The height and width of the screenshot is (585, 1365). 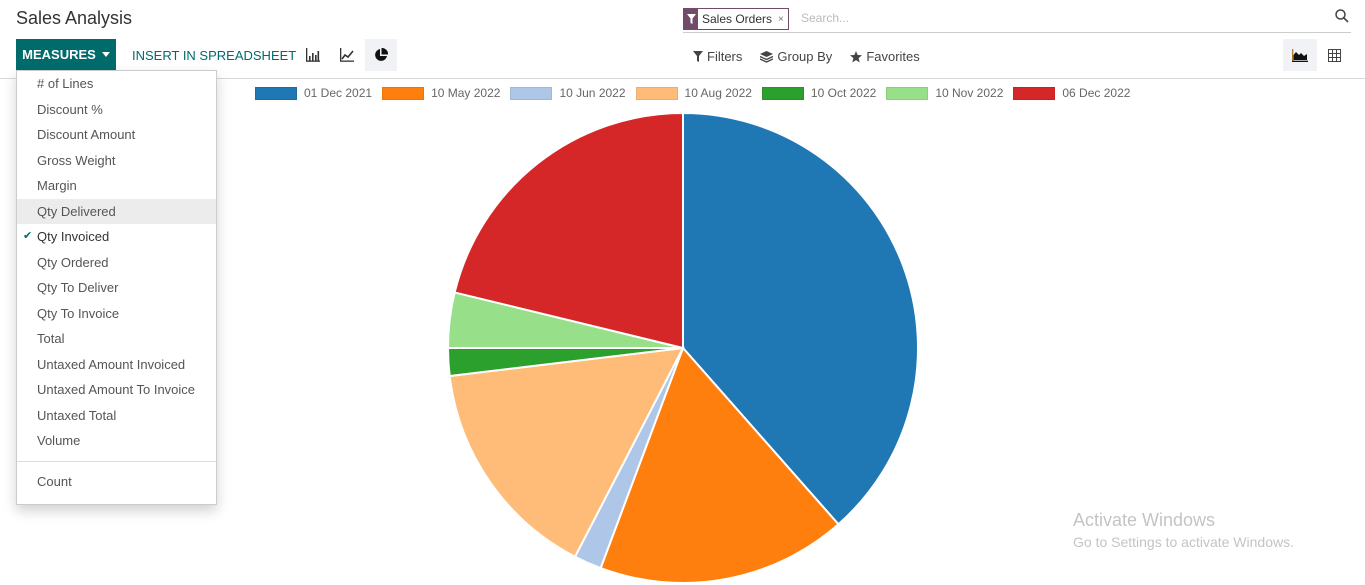 I want to click on measure-item-count: Count, so click(x=54, y=481).